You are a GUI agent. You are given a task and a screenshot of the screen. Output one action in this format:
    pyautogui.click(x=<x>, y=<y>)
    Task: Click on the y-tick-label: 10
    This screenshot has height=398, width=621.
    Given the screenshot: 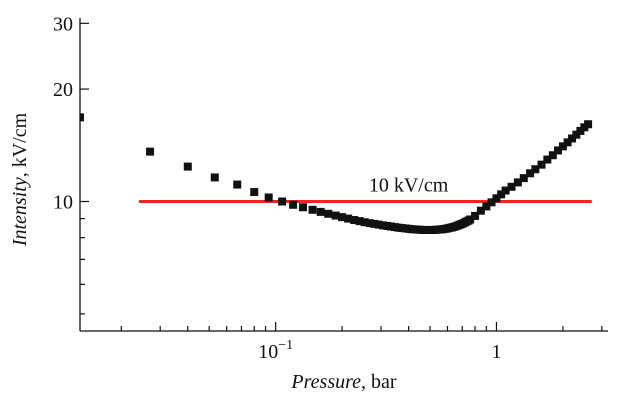 What is the action you would take?
    pyautogui.click(x=63, y=202)
    